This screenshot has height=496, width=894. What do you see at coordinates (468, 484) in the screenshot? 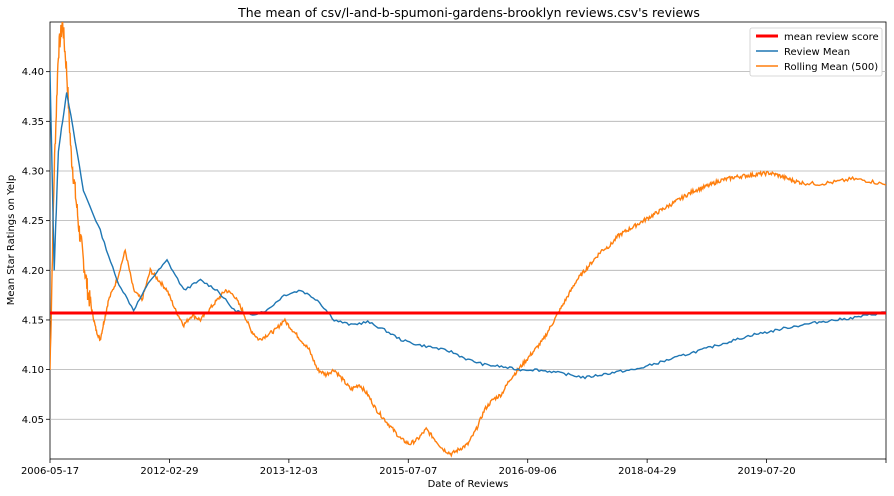
I see `x-axis-label: Date of Reviews` at bounding box center [468, 484].